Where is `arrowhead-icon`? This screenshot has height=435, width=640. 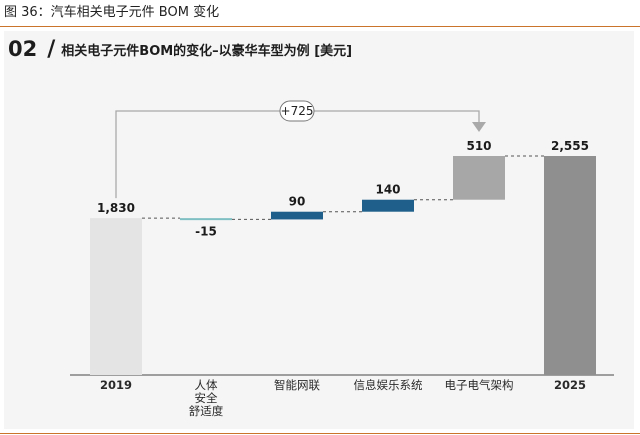 arrowhead-icon is located at coordinates (479, 127).